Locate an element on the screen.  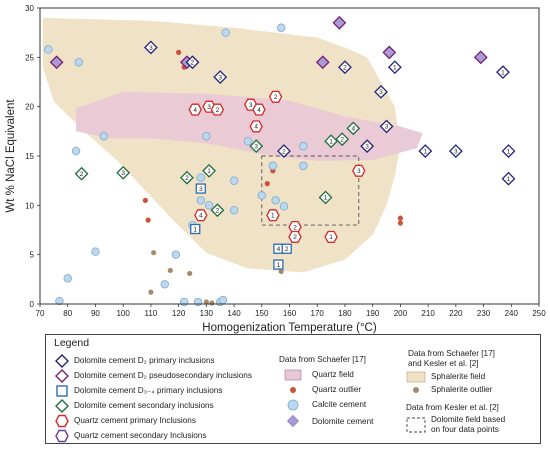
legend-quartz-outlier-icon is located at coordinates (293, 390).